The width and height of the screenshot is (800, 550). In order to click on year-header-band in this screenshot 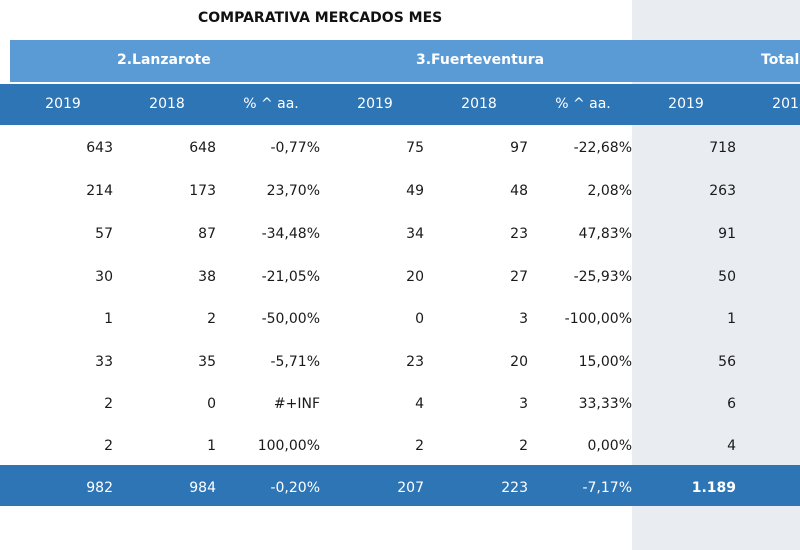, I will do `click(400, 104)`.